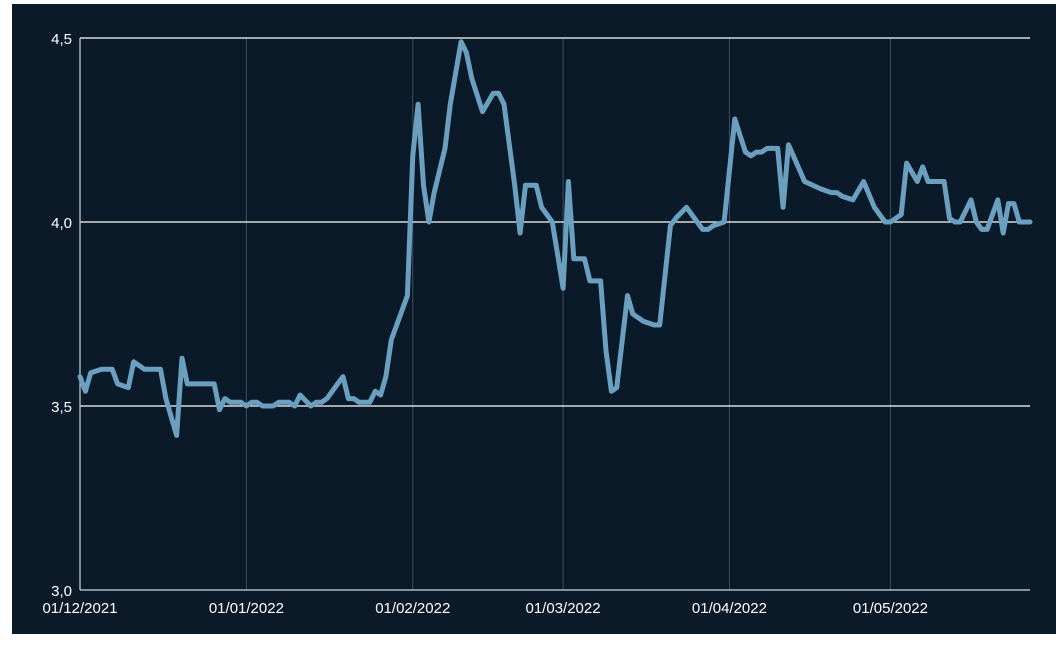  I want to click on x-tick-label: 01/03/2022, so click(563, 608).